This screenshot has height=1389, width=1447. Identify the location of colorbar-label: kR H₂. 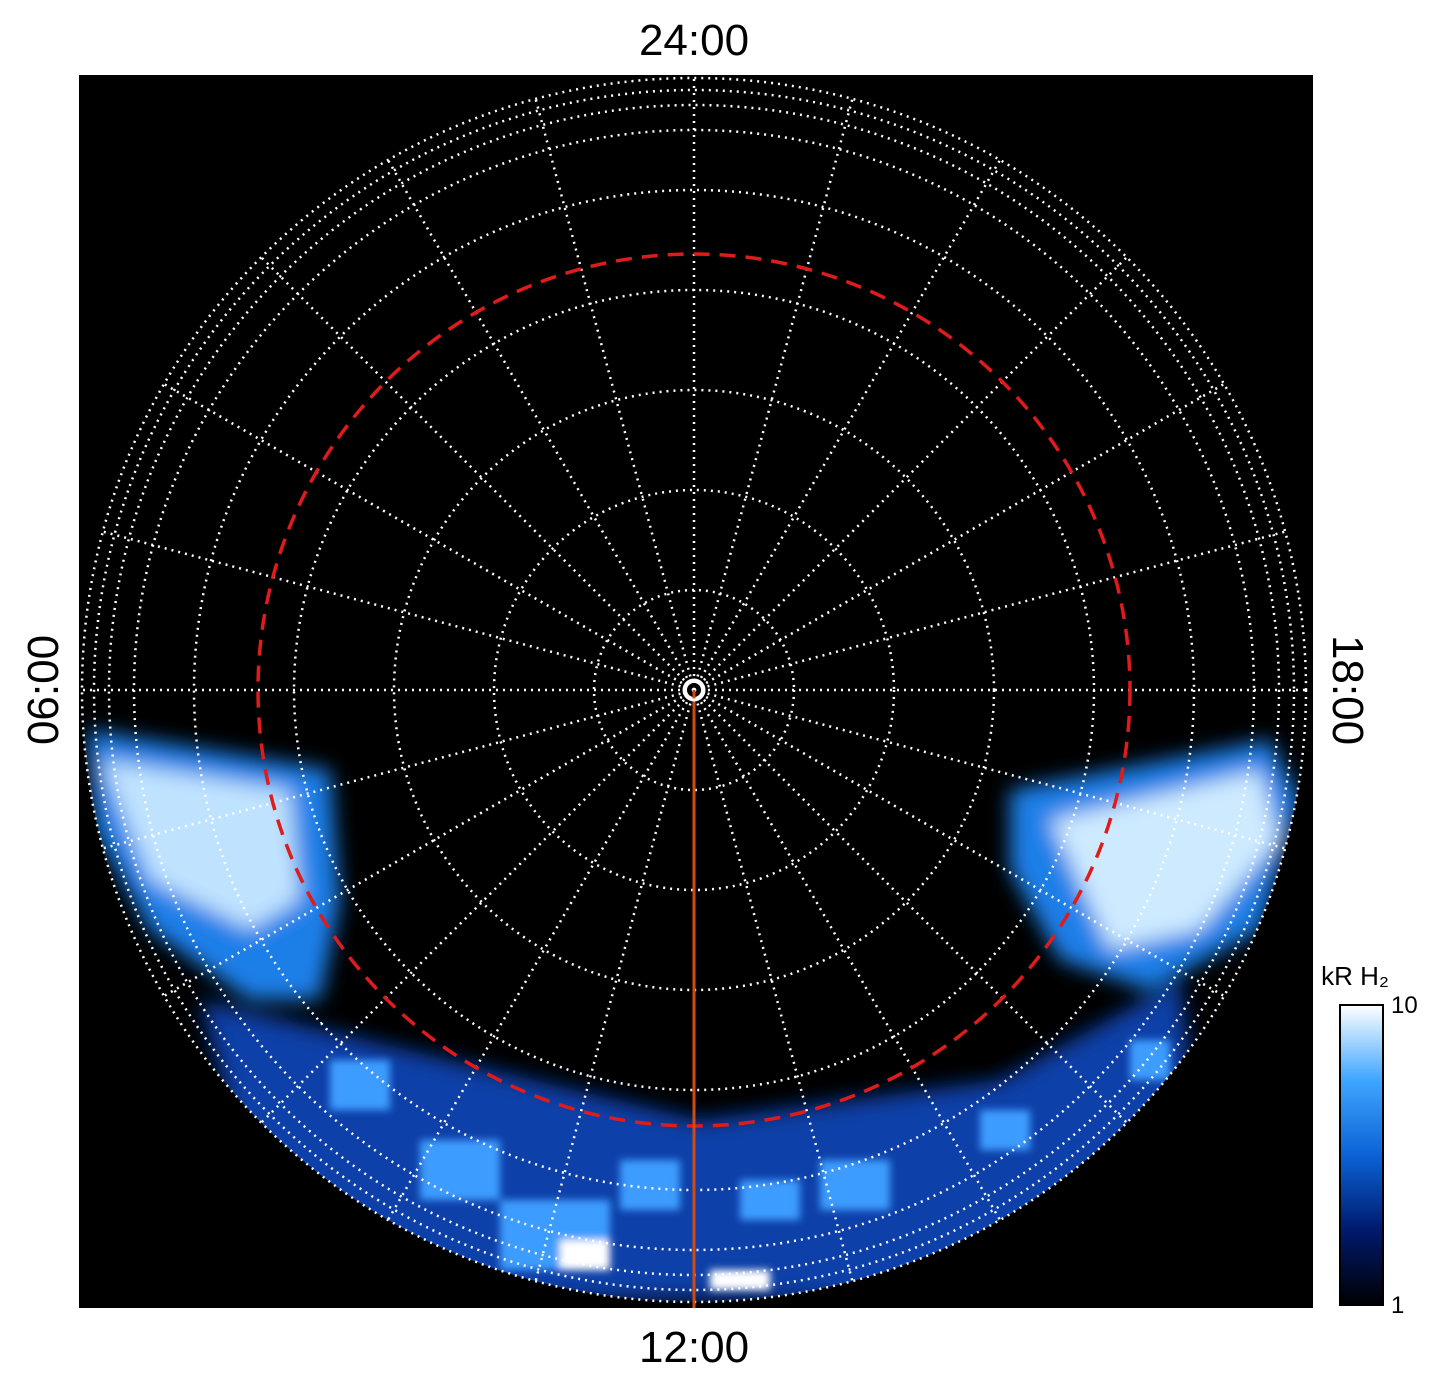
(1355, 976).